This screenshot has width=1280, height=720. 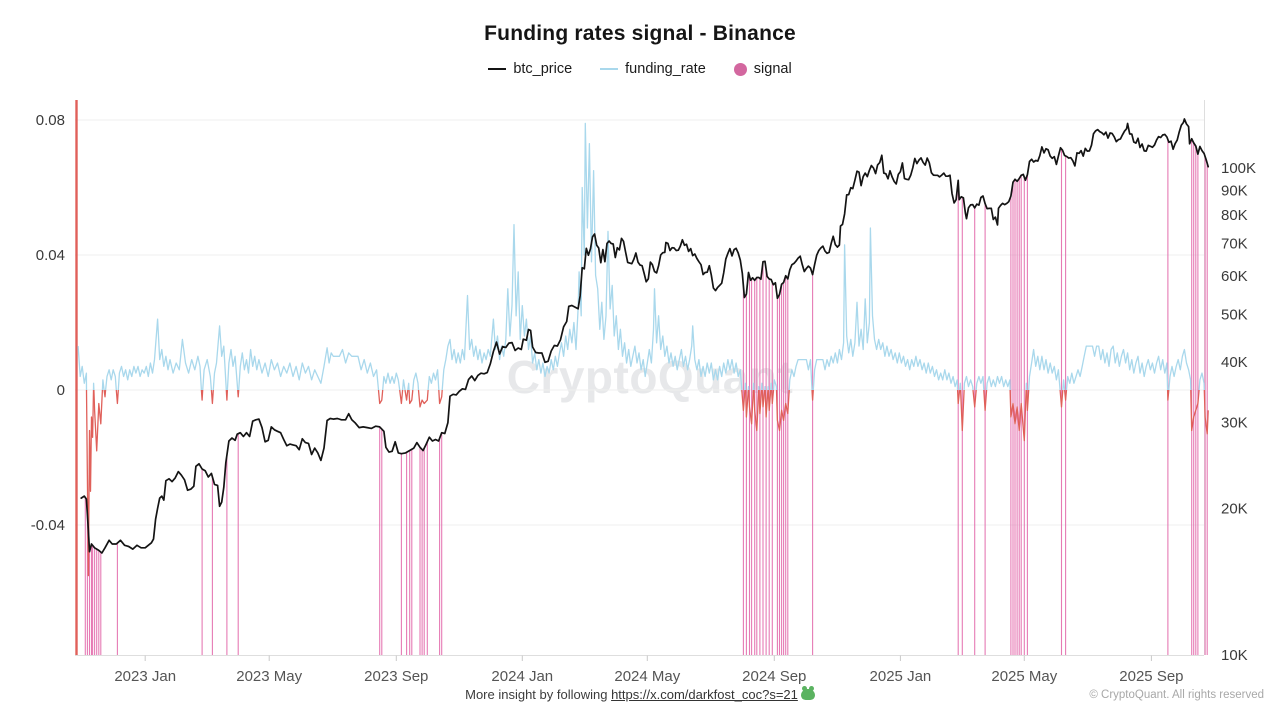 What do you see at coordinates (269, 676) in the screenshot?
I see `svg-text: 2023 May` at bounding box center [269, 676].